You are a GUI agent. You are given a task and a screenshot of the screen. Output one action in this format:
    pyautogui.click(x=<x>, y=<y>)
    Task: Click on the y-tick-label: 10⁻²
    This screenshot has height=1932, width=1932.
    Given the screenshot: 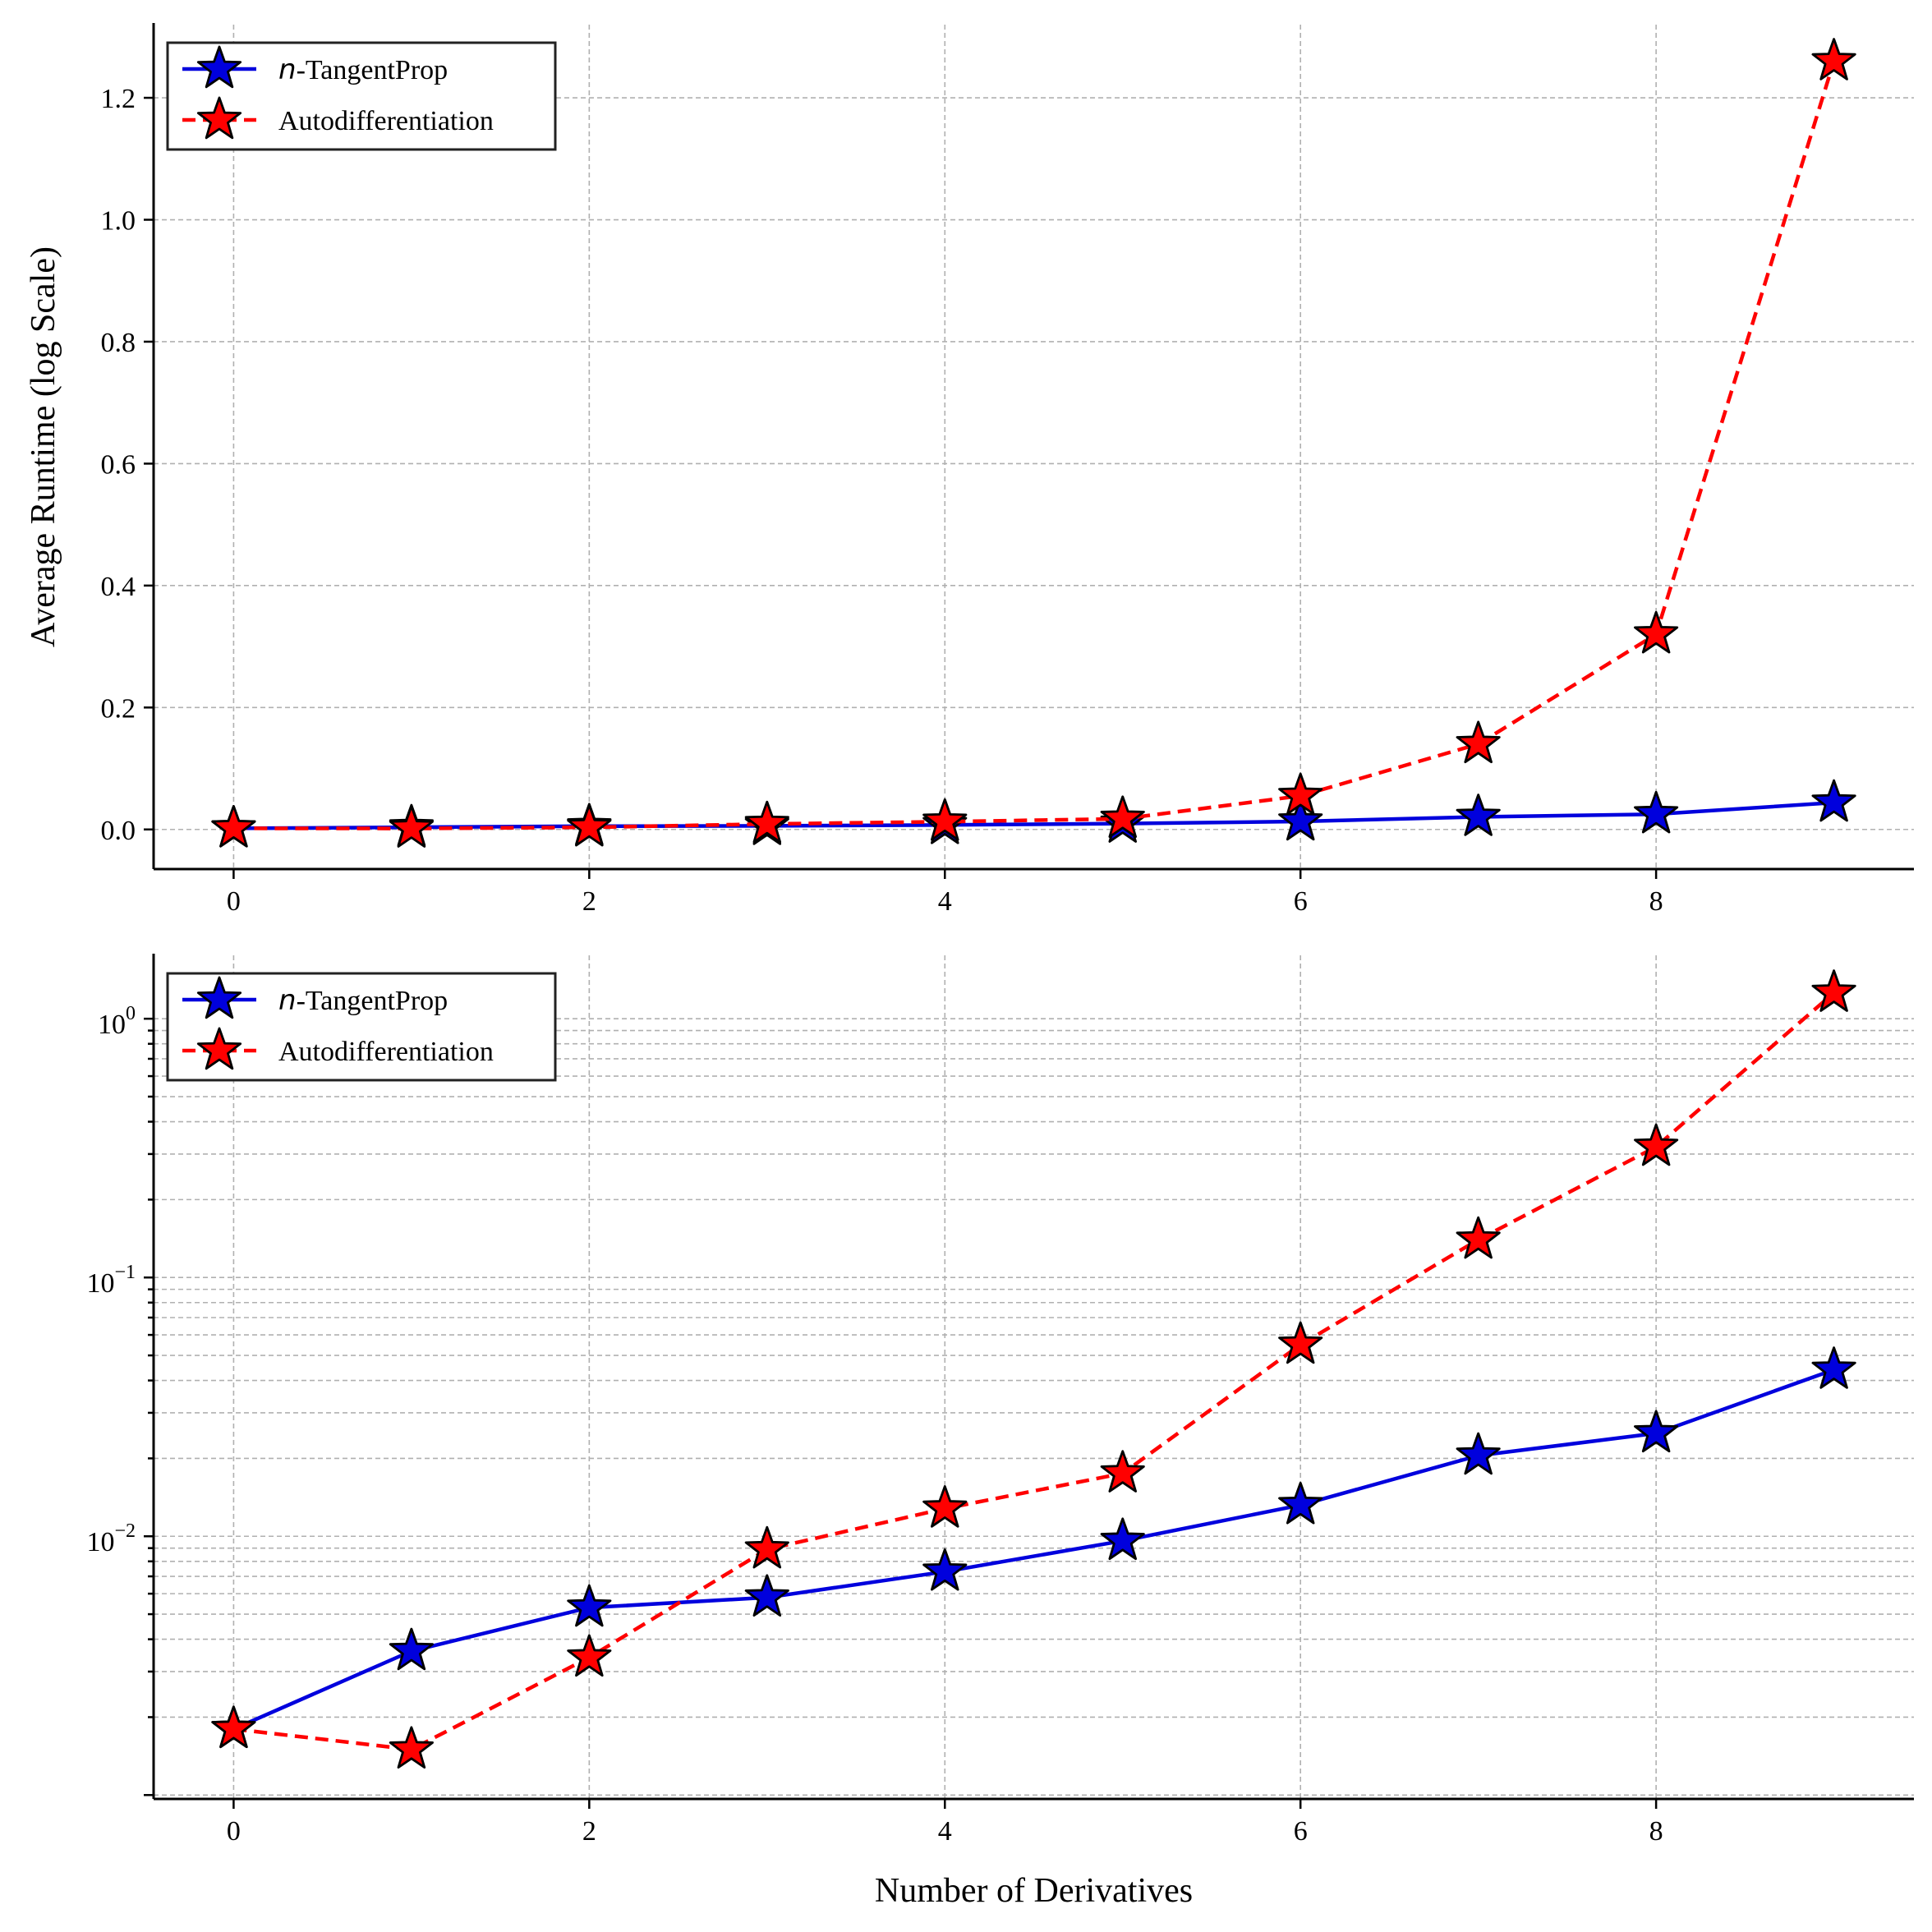 What is the action you would take?
    pyautogui.click(x=111, y=1538)
    